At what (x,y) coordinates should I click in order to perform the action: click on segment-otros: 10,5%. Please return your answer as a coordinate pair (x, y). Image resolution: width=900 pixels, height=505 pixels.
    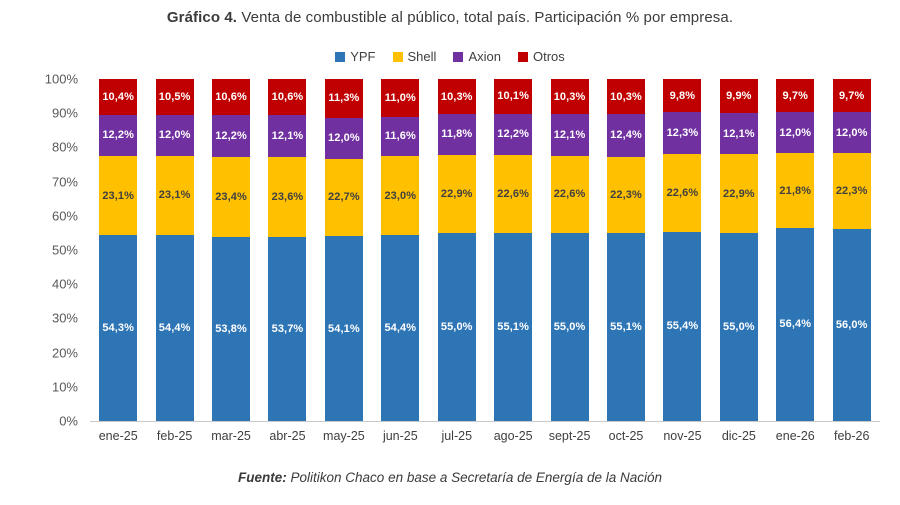
    Looking at the image, I should click on (174, 97).